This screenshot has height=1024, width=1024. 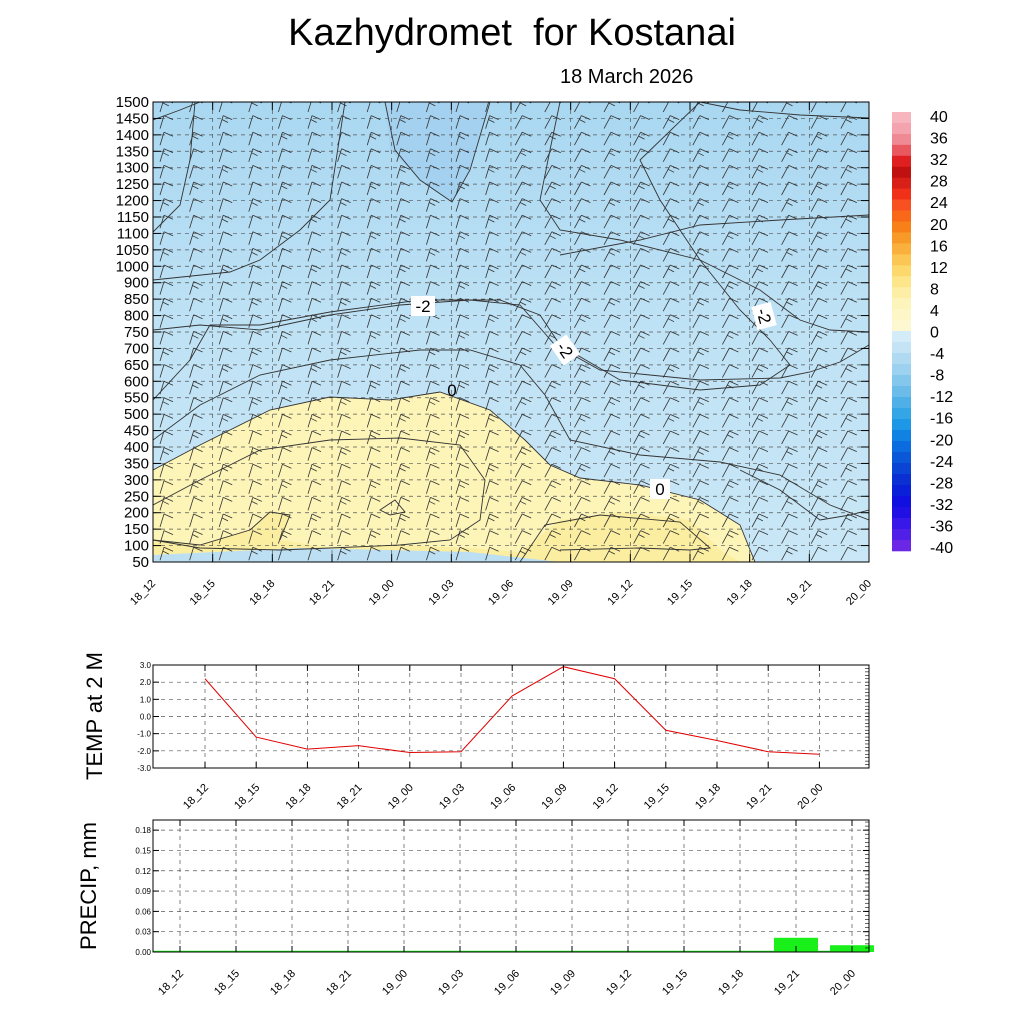 What do you see at coordinates (941, 440) in the screenshot?
I see `colorbar-label: -20` at bounding box center [941, 440].